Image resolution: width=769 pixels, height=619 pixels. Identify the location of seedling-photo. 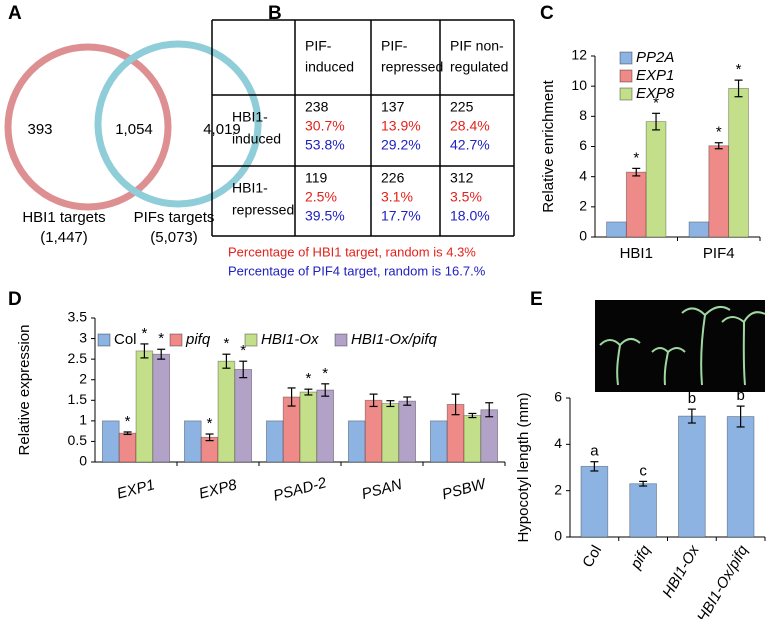
(680, 346).